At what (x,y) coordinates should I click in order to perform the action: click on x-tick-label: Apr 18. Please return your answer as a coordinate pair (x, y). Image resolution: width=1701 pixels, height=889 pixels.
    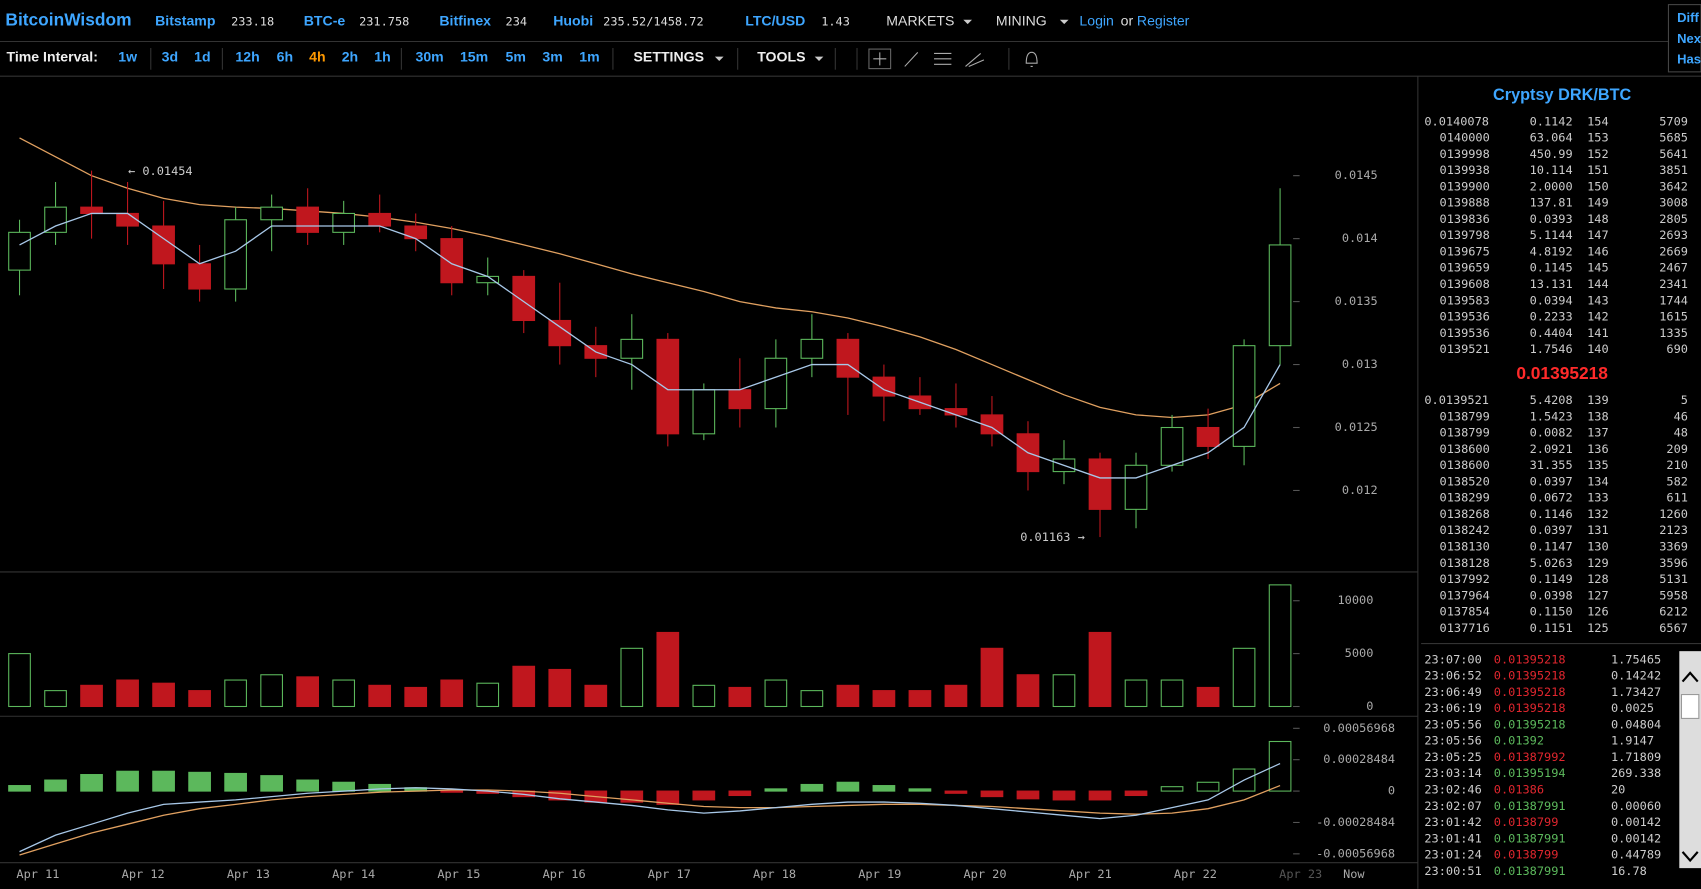
    Looking at the image, I should click on (774, 874).